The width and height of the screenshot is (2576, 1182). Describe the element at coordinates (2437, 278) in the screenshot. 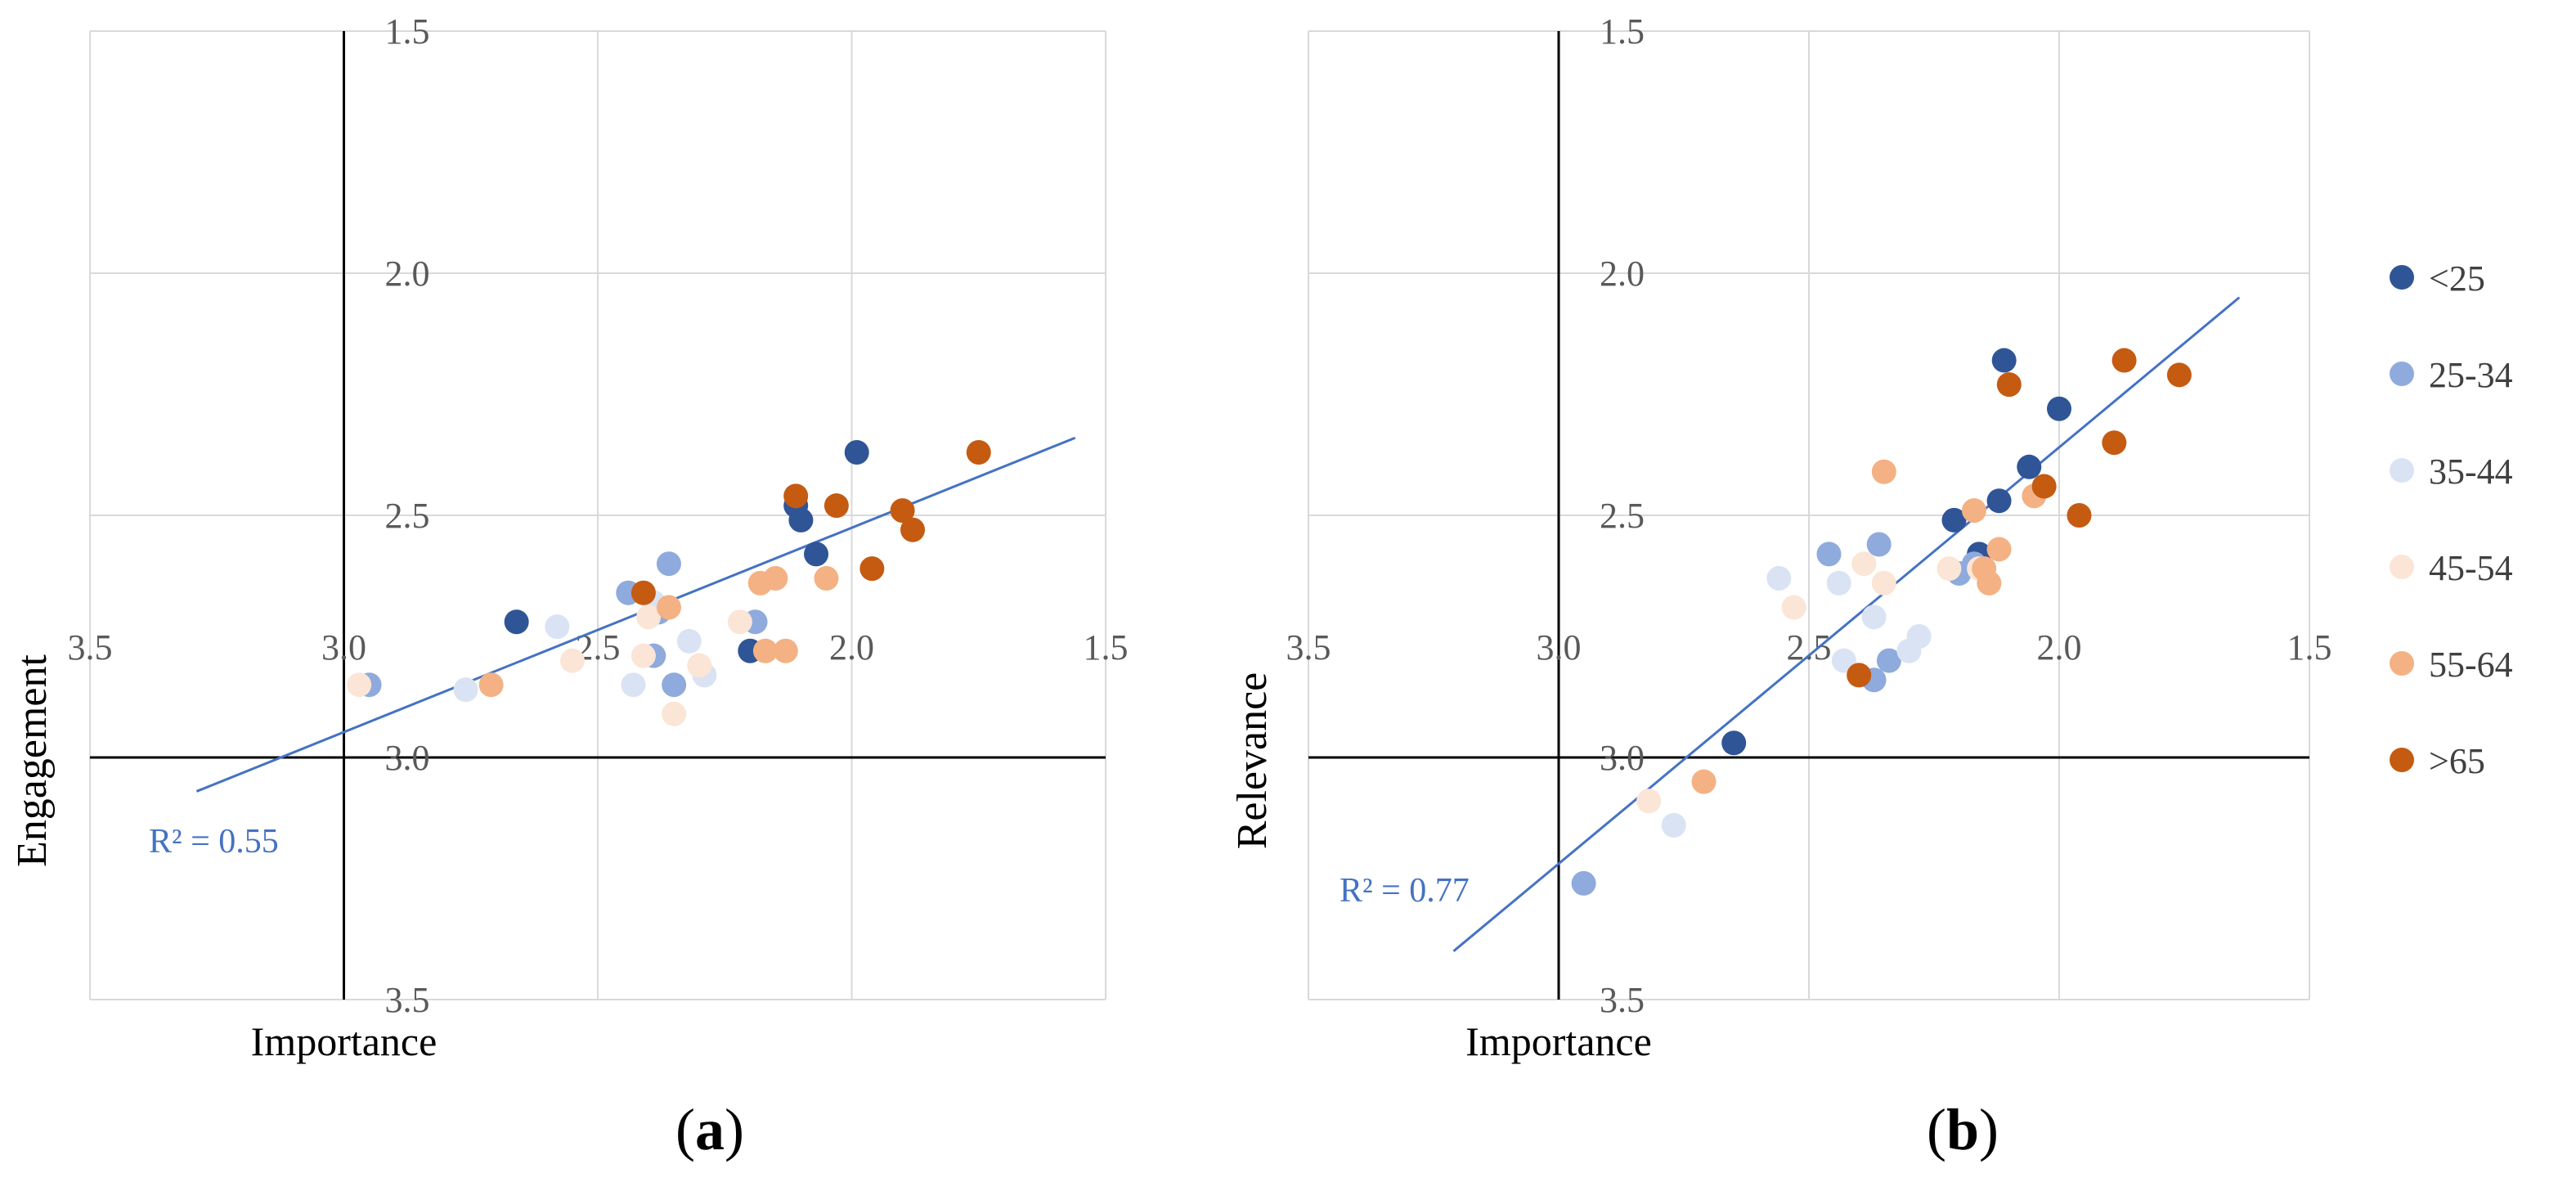

I see `legend-item: <25` at that location.